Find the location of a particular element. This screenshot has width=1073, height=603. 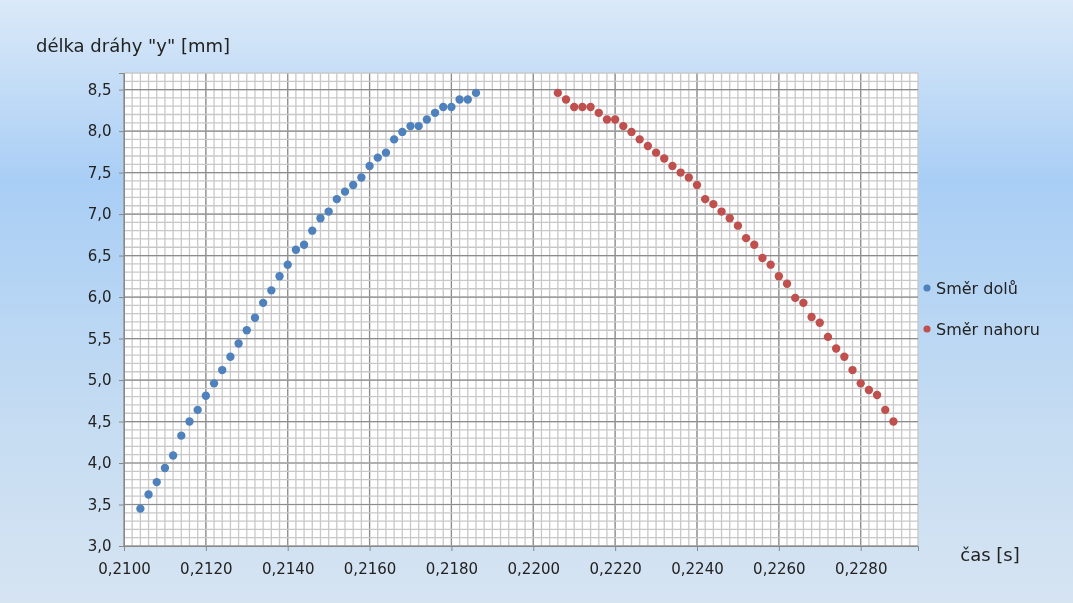

x-tick-label: 0,2180 is located at coordinates (452, 568).